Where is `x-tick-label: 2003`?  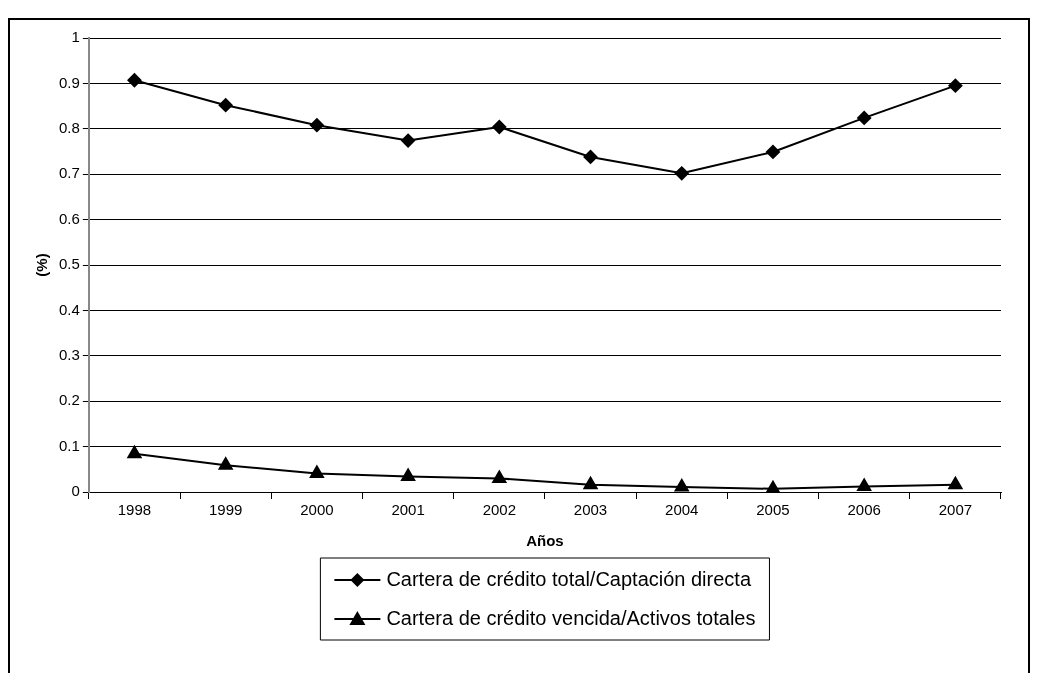 x-tick-label: 2003 is located at coordinates (590, 510).